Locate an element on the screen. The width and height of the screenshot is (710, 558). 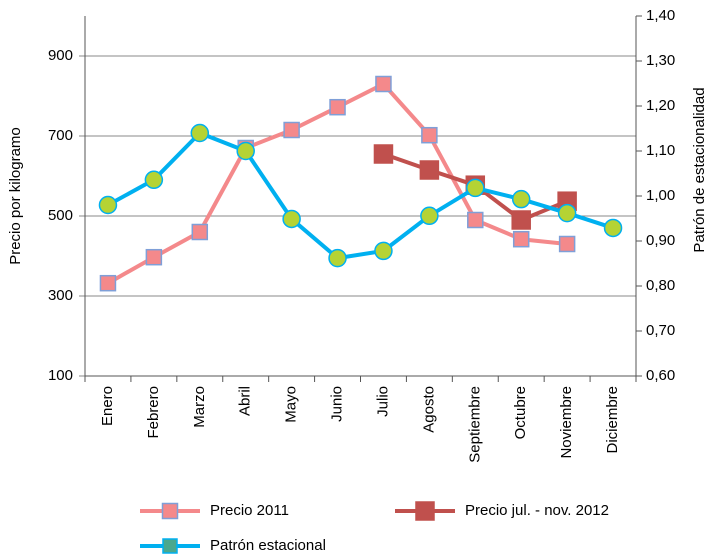
y2-tick-label: 0,80 is located at coordinates (660, 285).